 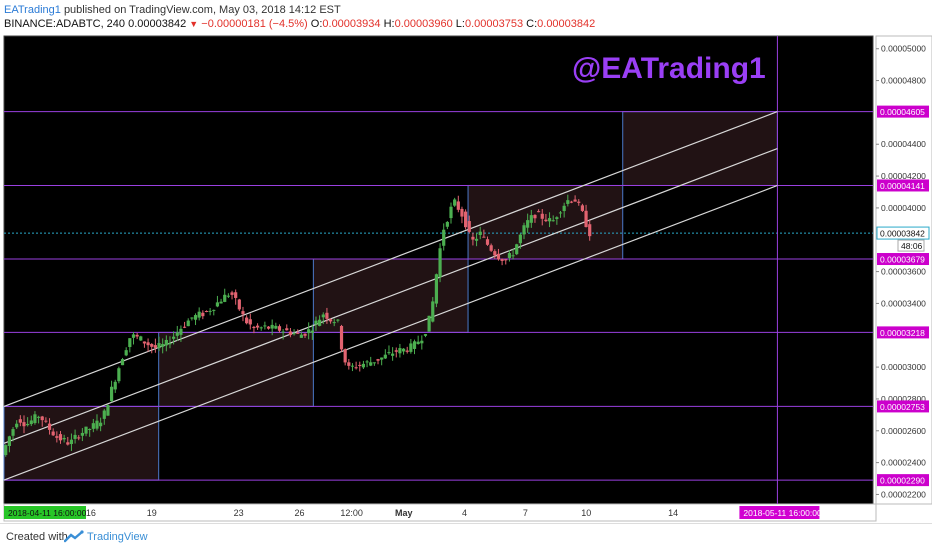 What do you see at coordinates (239, 513) in the screenshot?
I see `x-tick-label: 23` at bounding box center [239, 513].